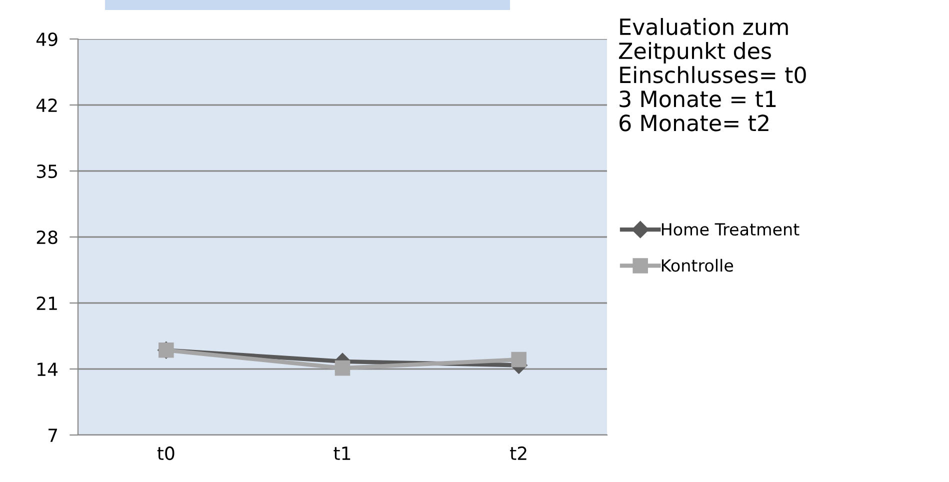 This screenshot has width=949, height=482. I want to click on y-tick-label: 28, so click(47, 237).